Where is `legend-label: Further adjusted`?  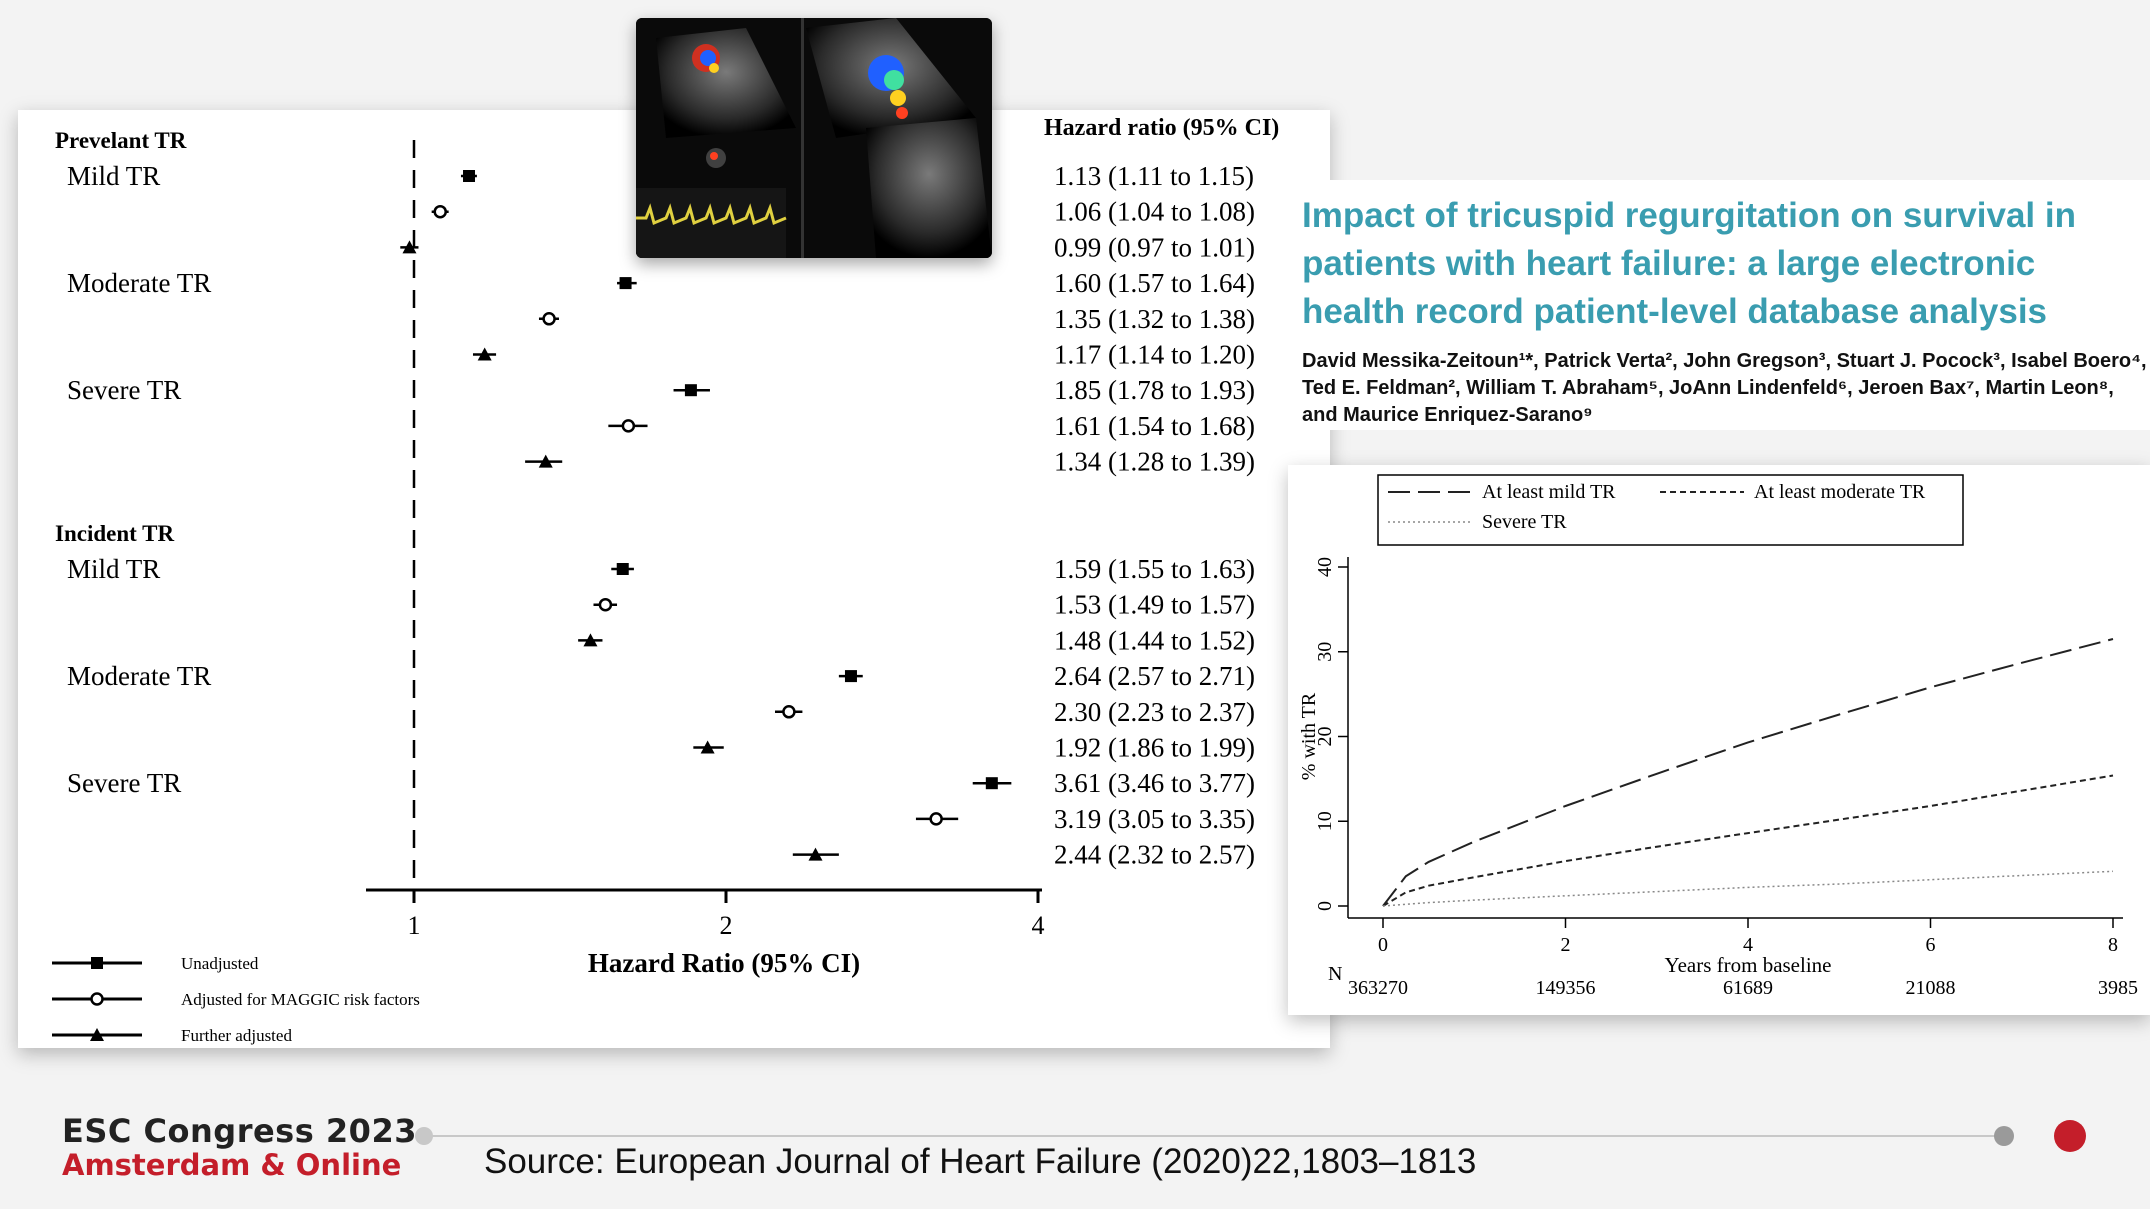 legend-label: Further adjusted is located at coordinates (236, 1035).